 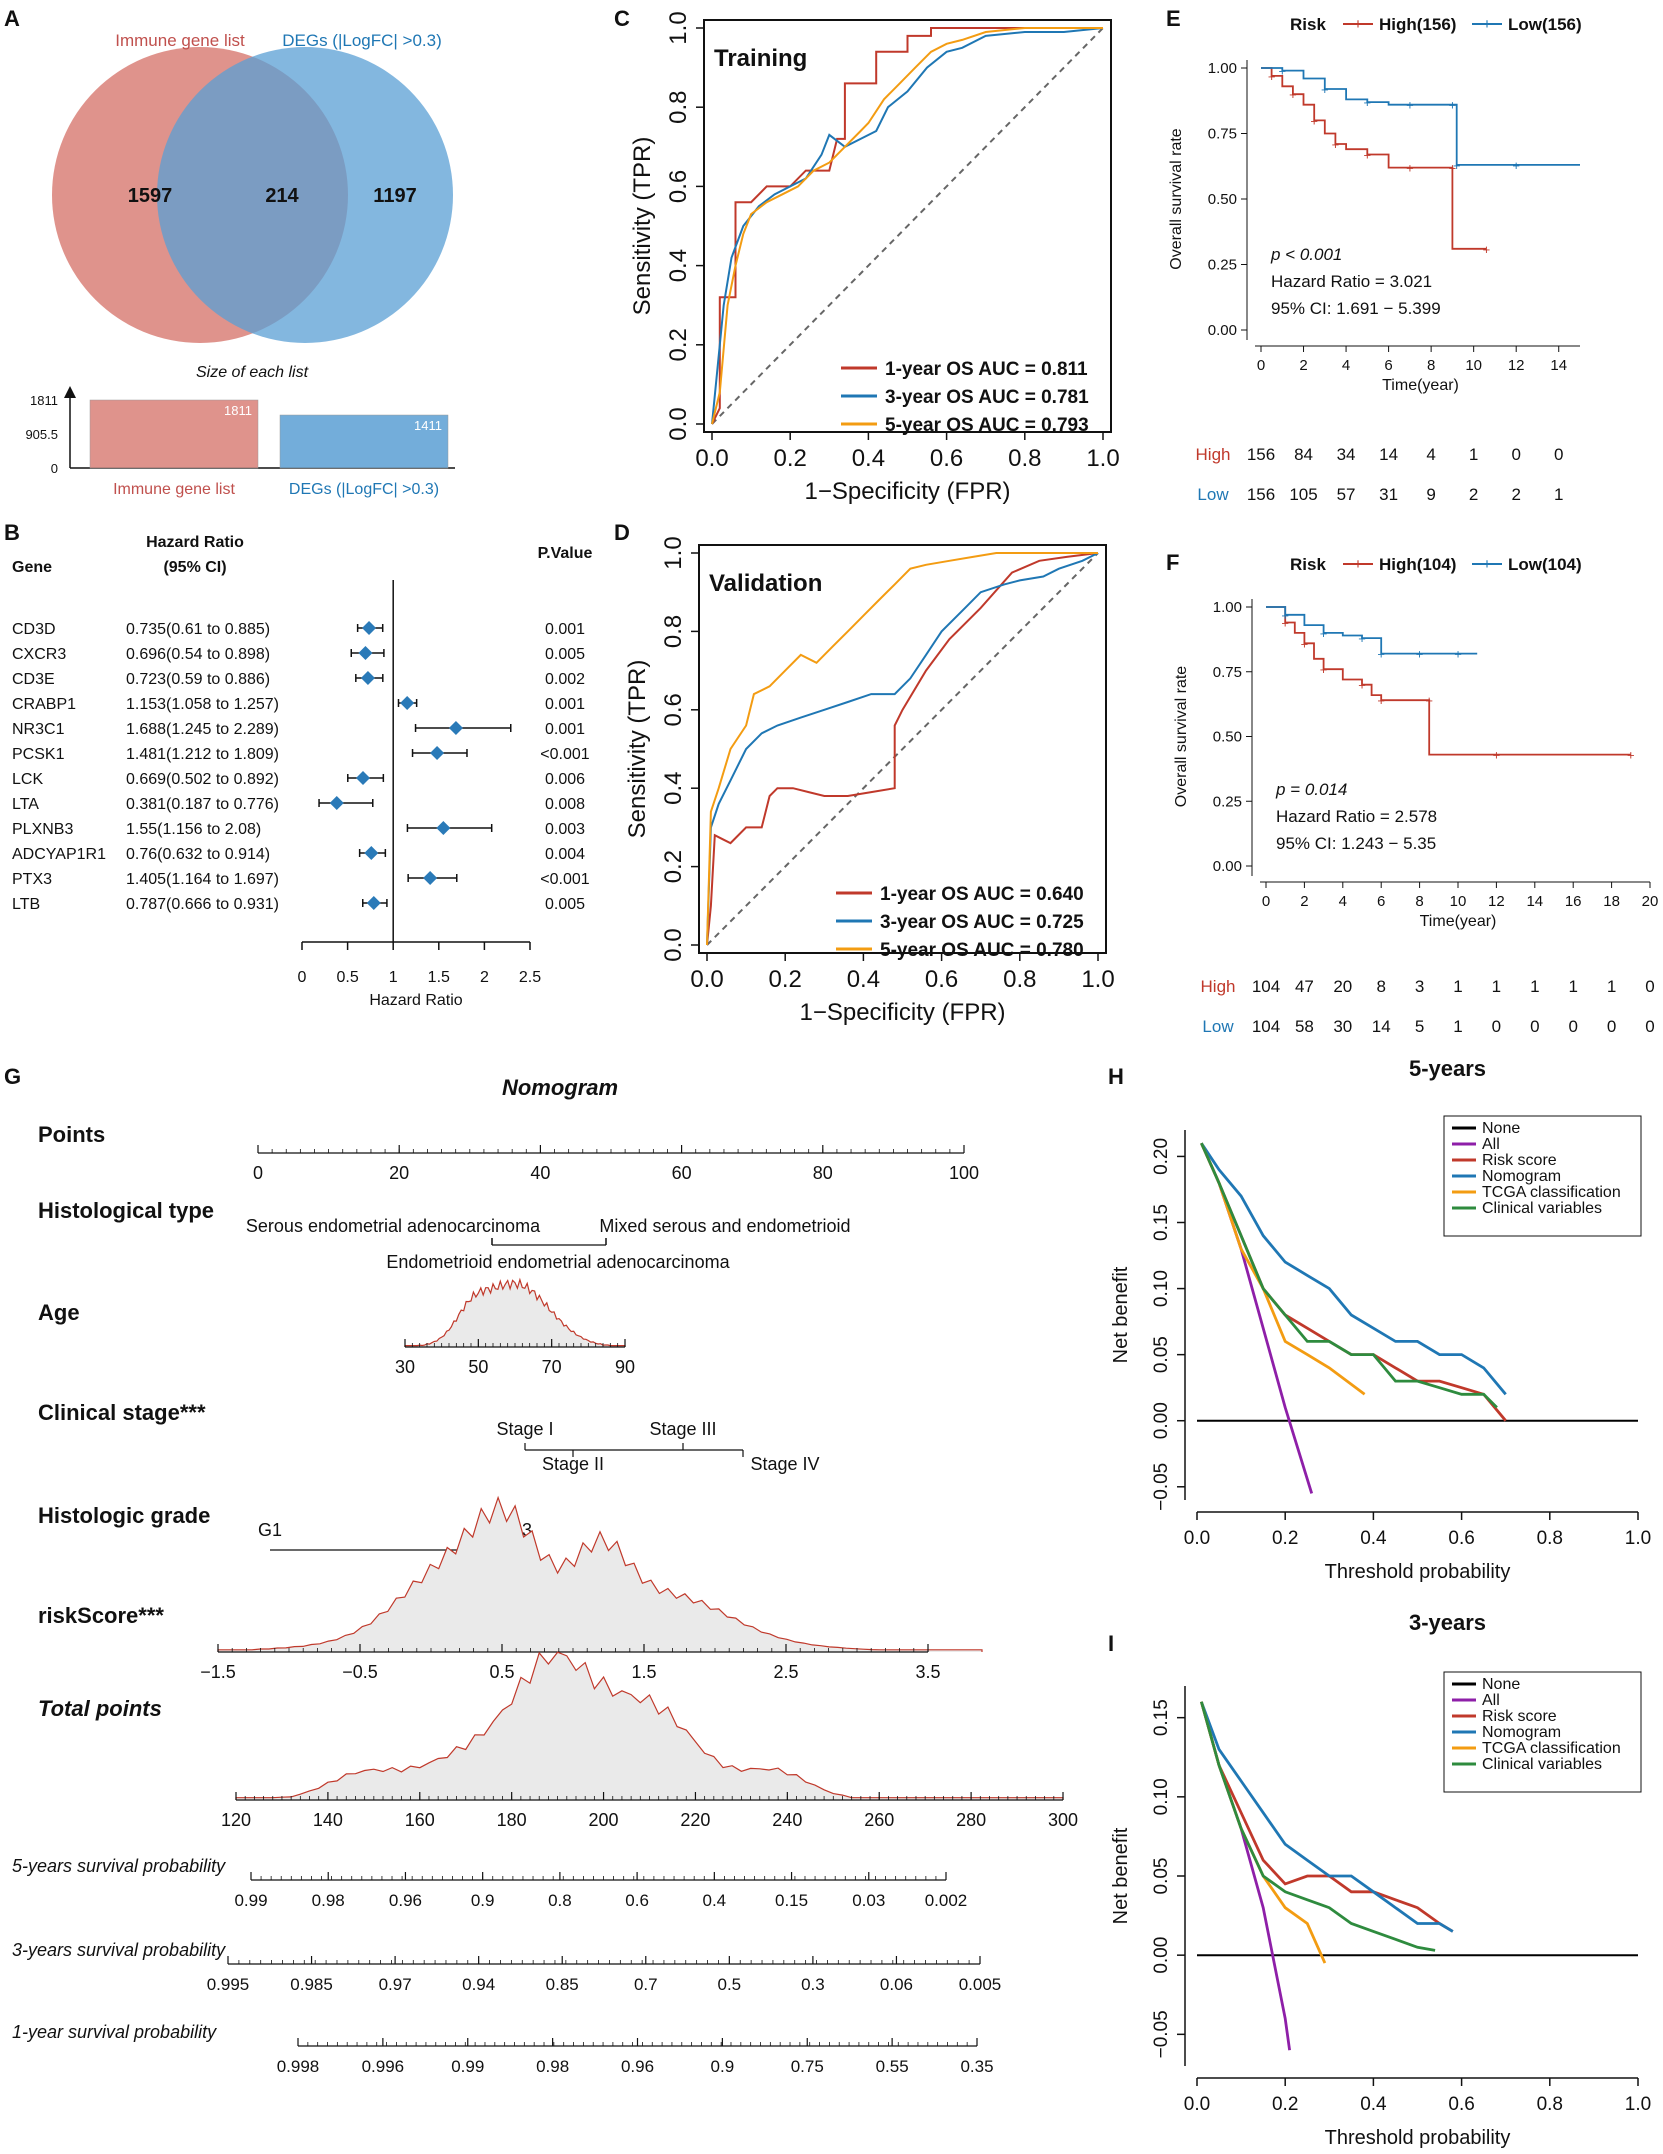 I want to click on dca5-legend-label-0: None, so click(x=1501, y=1128).